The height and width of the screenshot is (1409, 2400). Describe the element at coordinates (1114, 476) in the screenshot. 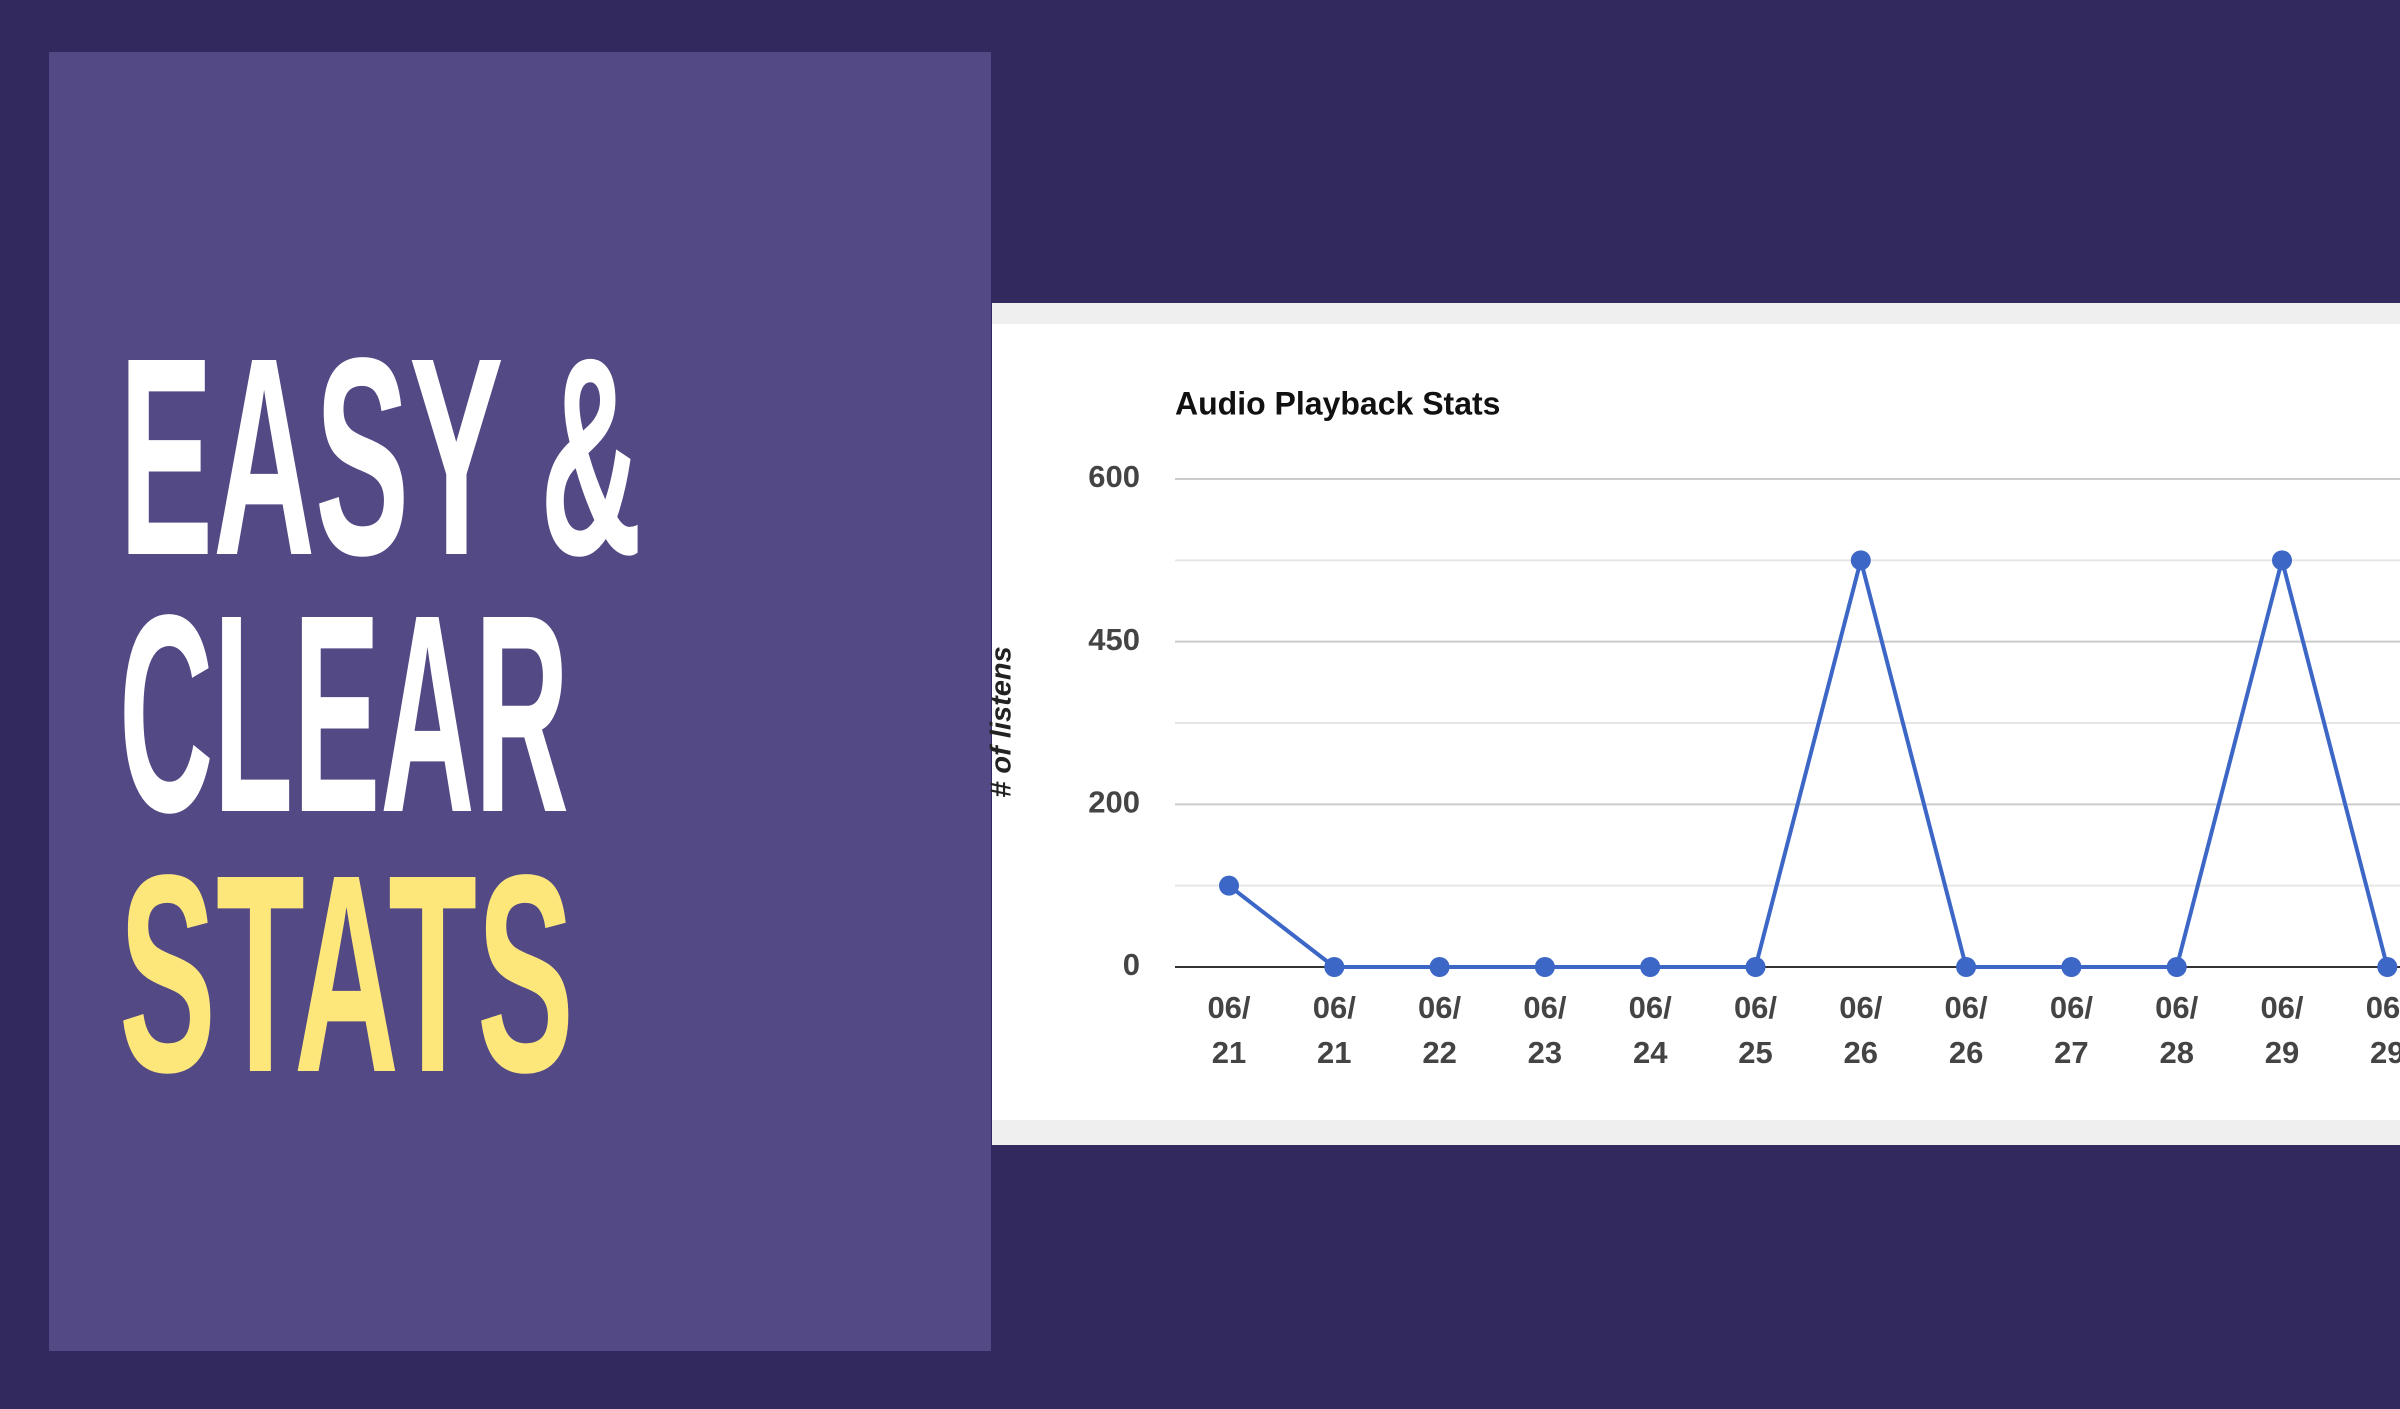

I see `y-tick-label: 600` at that location.